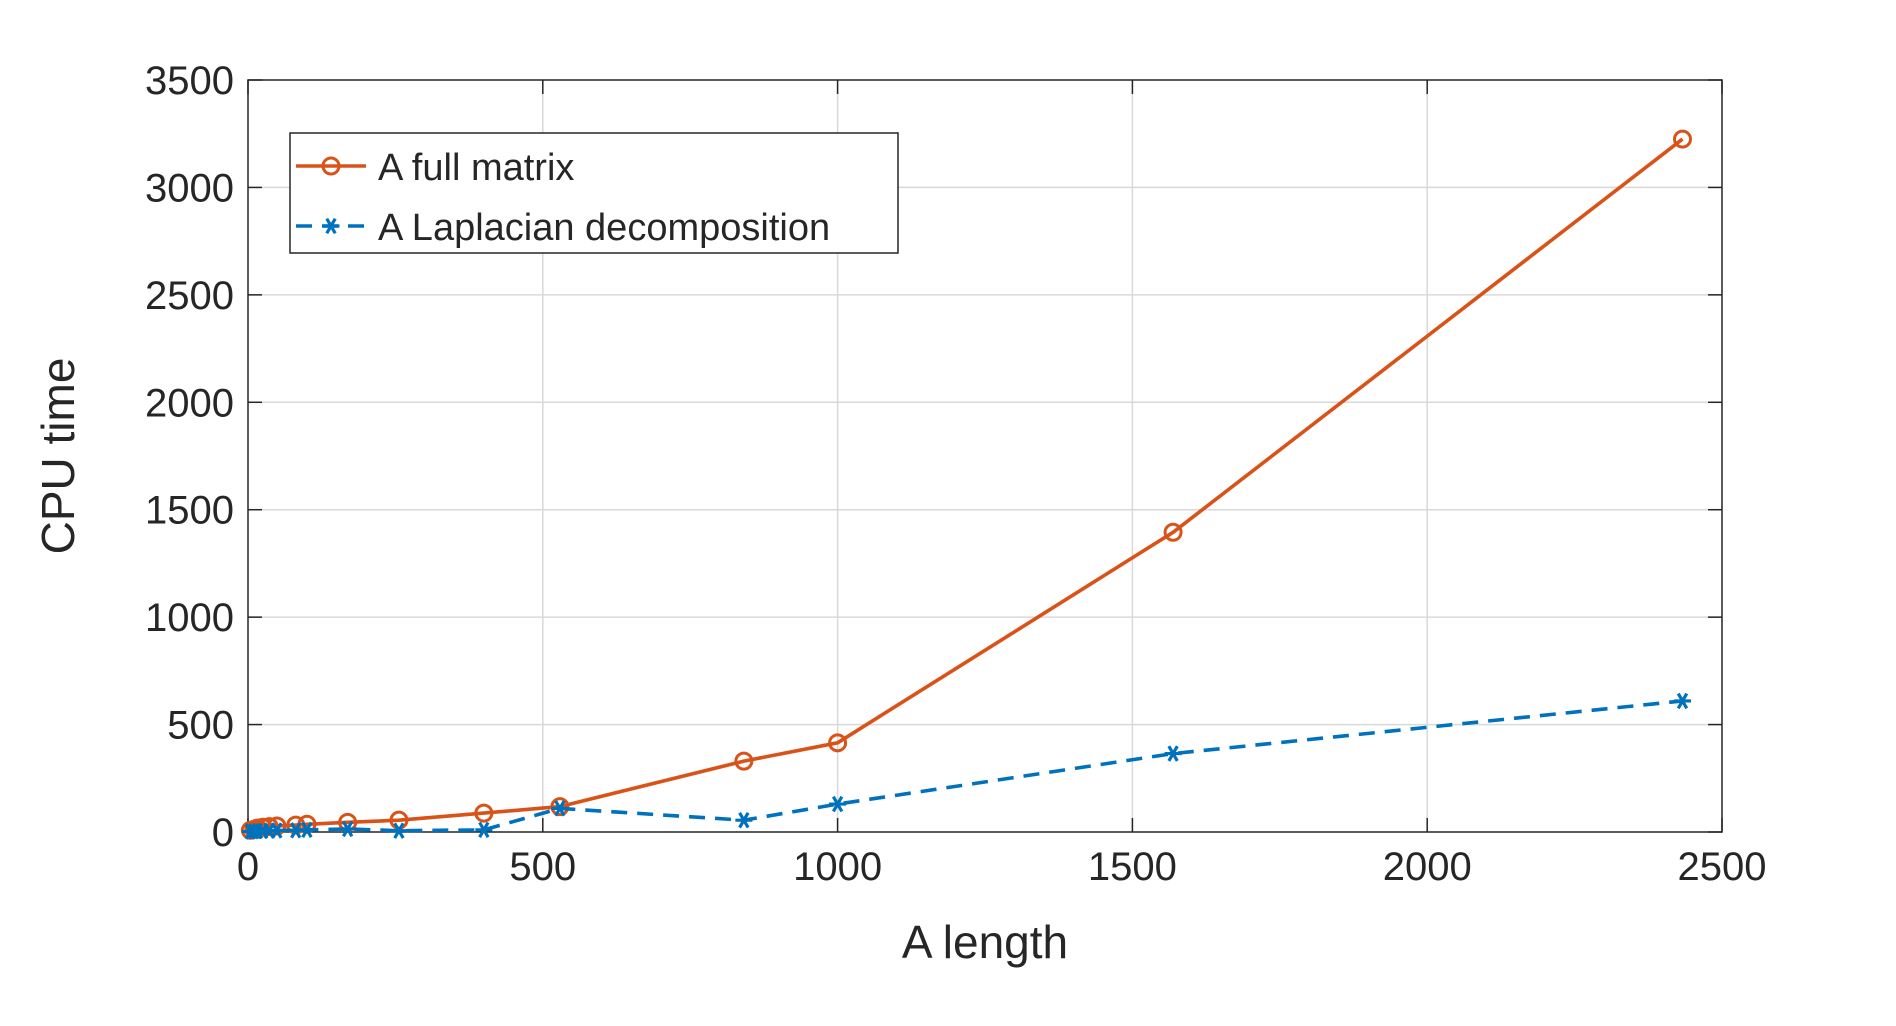  I want to click on x-axis-label: A length, so click(985, 942).